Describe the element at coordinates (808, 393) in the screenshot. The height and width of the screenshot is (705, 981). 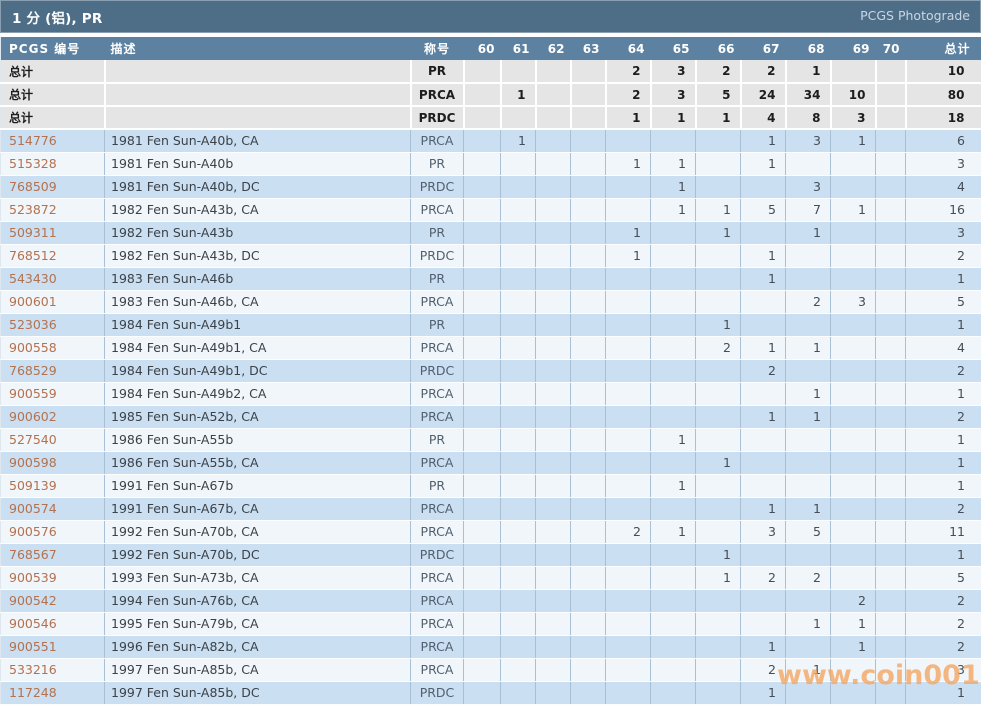
I see `grade-count-68: 1` at that location.